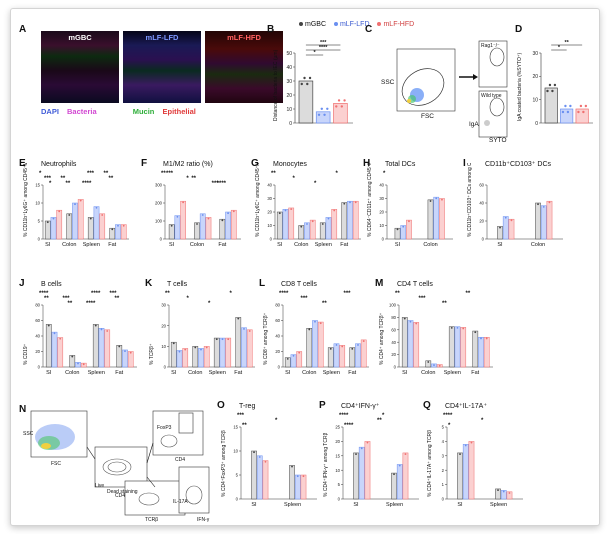 Image resolution: width=612 pixels, height=534 pixels. I want to click on sig-label: ***, so click(304, 299).